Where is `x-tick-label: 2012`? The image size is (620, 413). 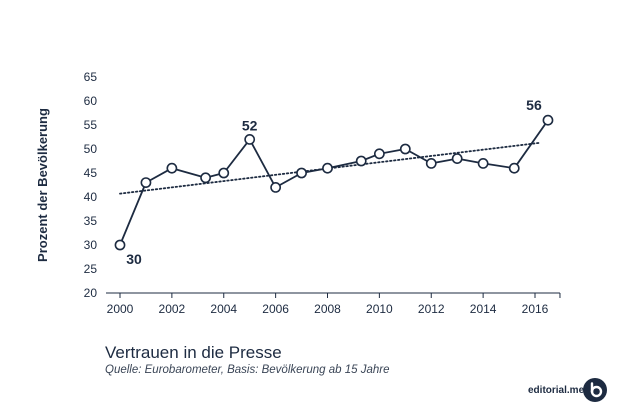
x-tick-label: 2012 is located at coordinates (431, 309).